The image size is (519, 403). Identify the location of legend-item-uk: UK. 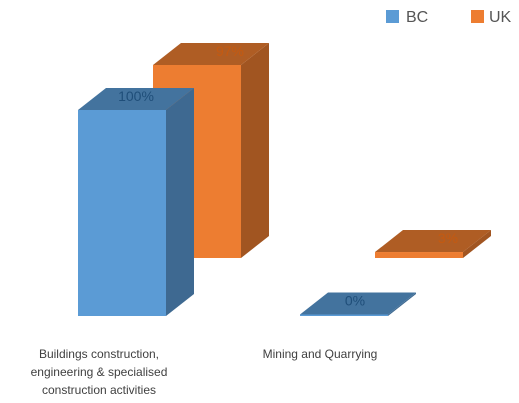
(491, 17).